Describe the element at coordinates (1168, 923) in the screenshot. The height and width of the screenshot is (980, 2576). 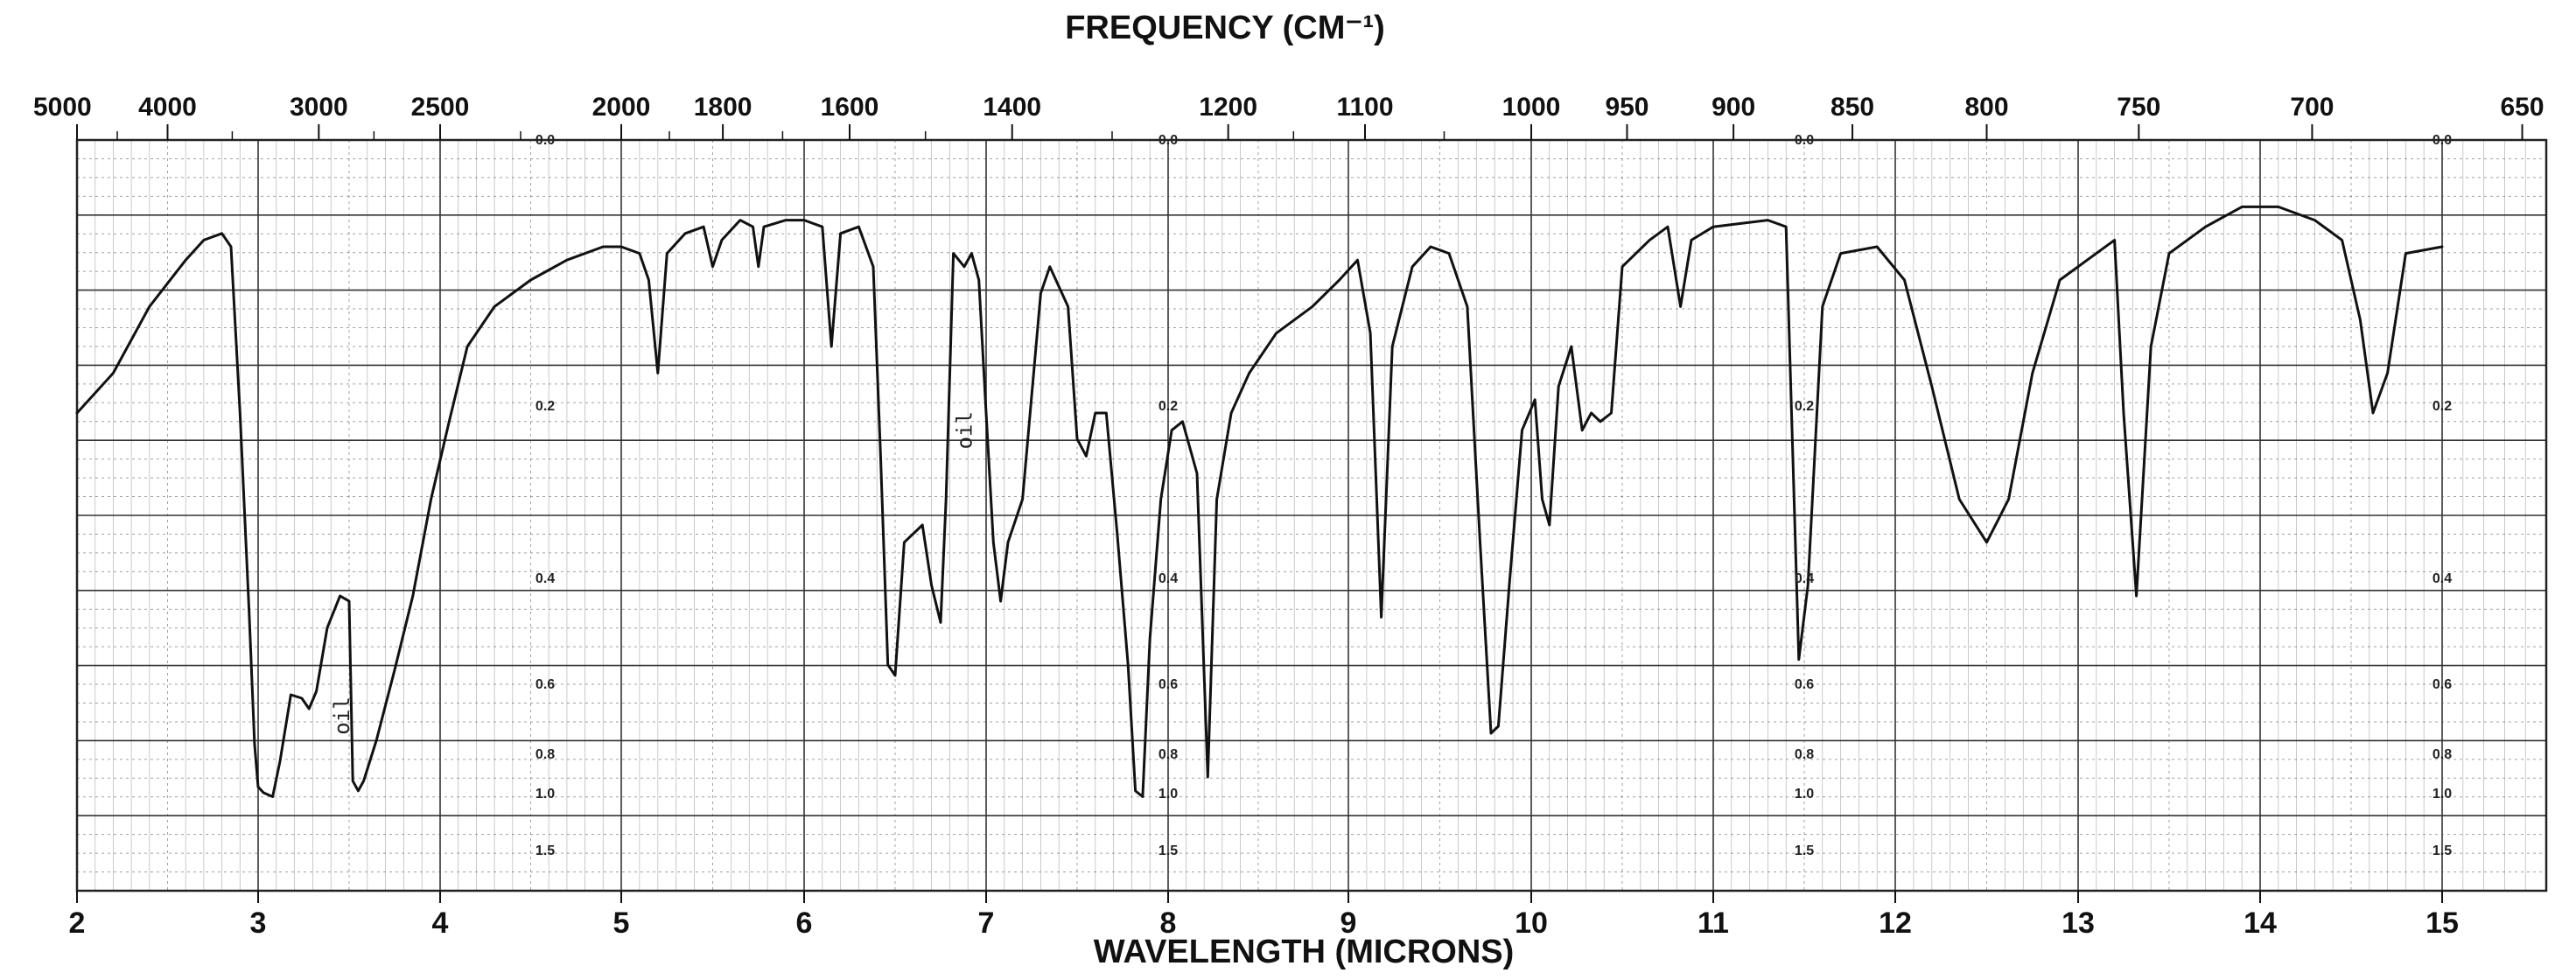
I see `wavelength-tick-label: 8` at that location.